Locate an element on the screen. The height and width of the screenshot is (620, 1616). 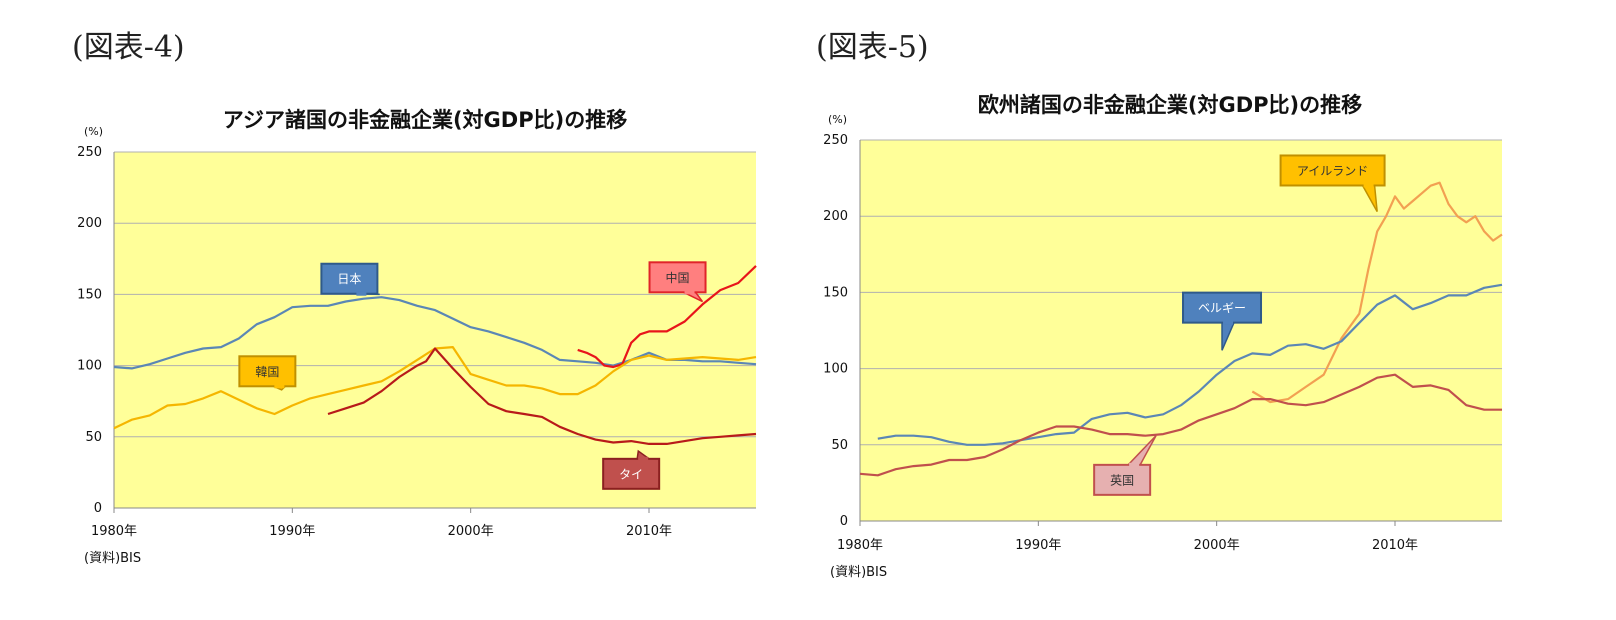
series-line-belgium is located at coordinates (1190, 364).